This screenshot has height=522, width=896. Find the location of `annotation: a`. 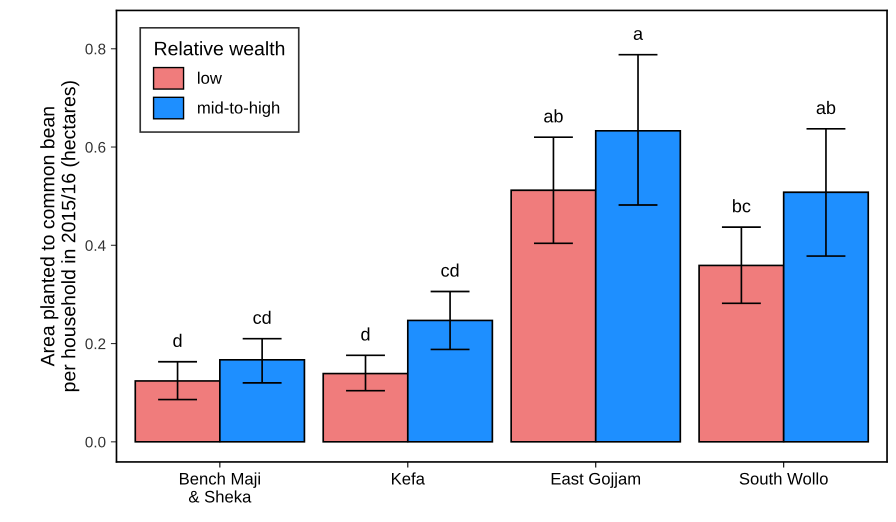

annotation: a is located at coordinates (639, 35).